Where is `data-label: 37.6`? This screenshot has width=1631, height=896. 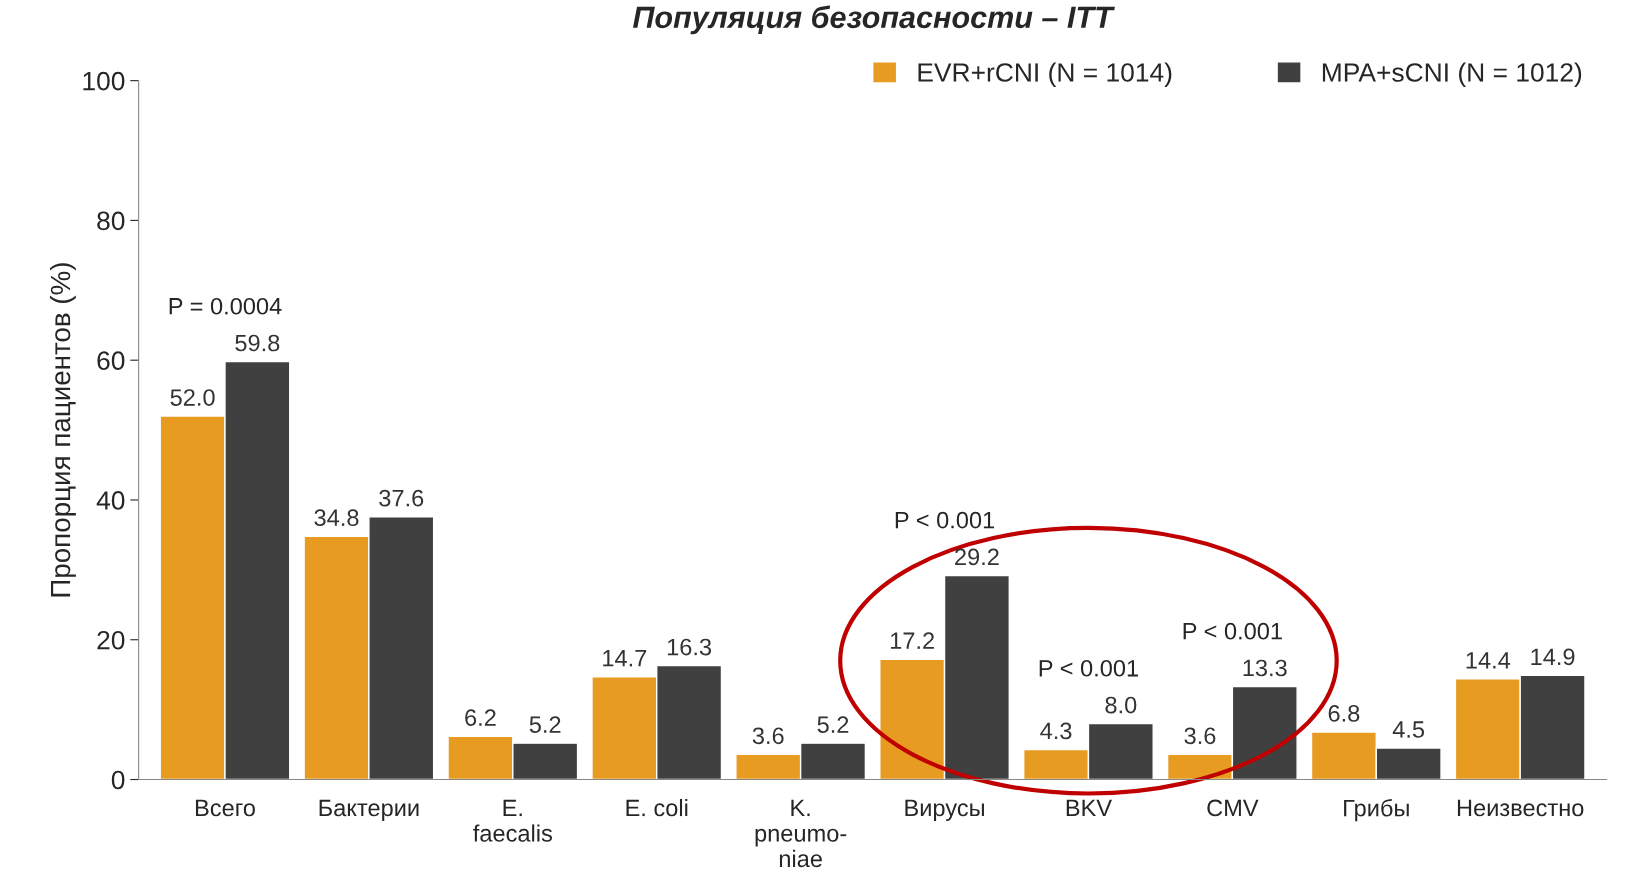 data-label: 37.6 is located at coordinates (401, 498).